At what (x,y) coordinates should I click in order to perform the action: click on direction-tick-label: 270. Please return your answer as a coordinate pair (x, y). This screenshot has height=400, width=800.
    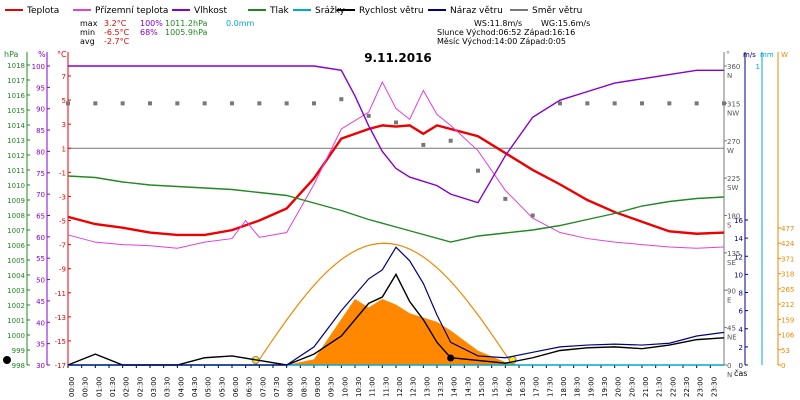
    Looking at the image, I should click on (733, 142).